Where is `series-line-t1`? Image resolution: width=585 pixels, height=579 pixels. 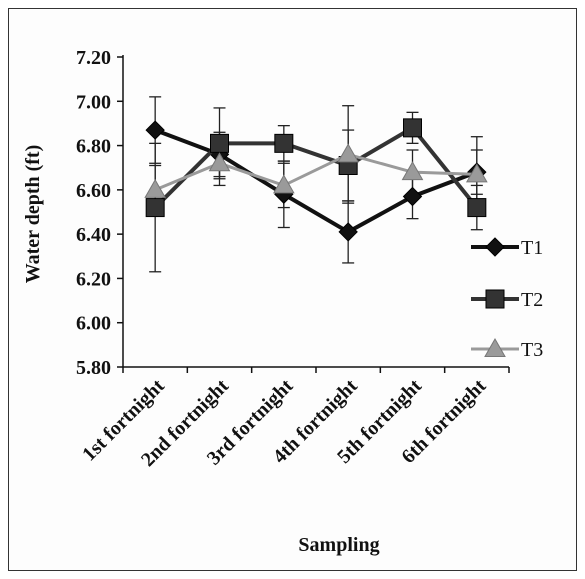
series-line-t1 is located at coordinates (316, 181).